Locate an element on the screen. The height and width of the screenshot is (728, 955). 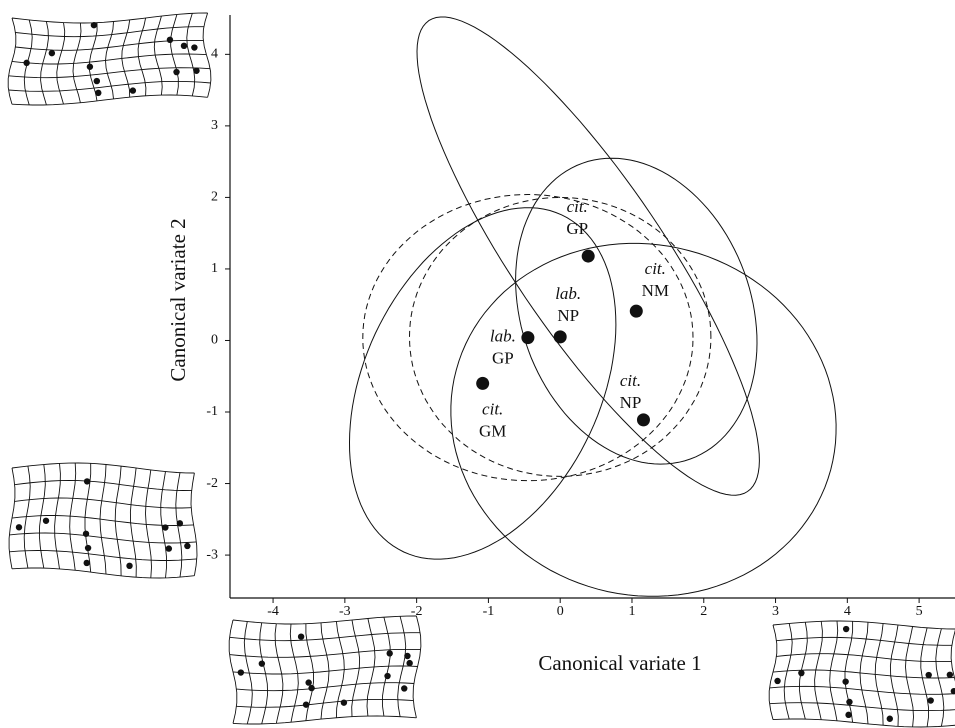
x-tick-label: 0 is located at coordinates (560, 611).